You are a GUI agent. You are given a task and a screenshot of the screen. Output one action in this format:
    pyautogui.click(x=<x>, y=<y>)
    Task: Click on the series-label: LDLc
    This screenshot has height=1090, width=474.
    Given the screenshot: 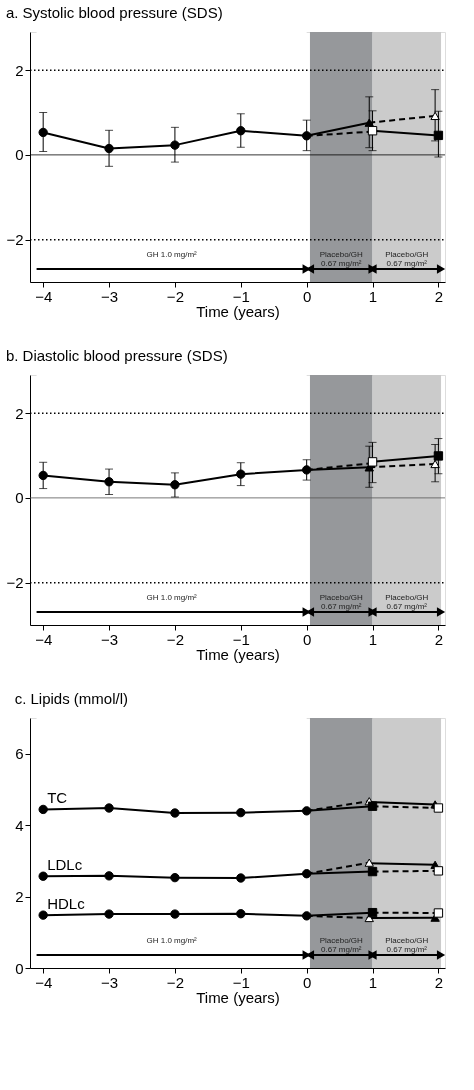 What is the action you would take?
    pyautogui.click(x=65, y=865)
    